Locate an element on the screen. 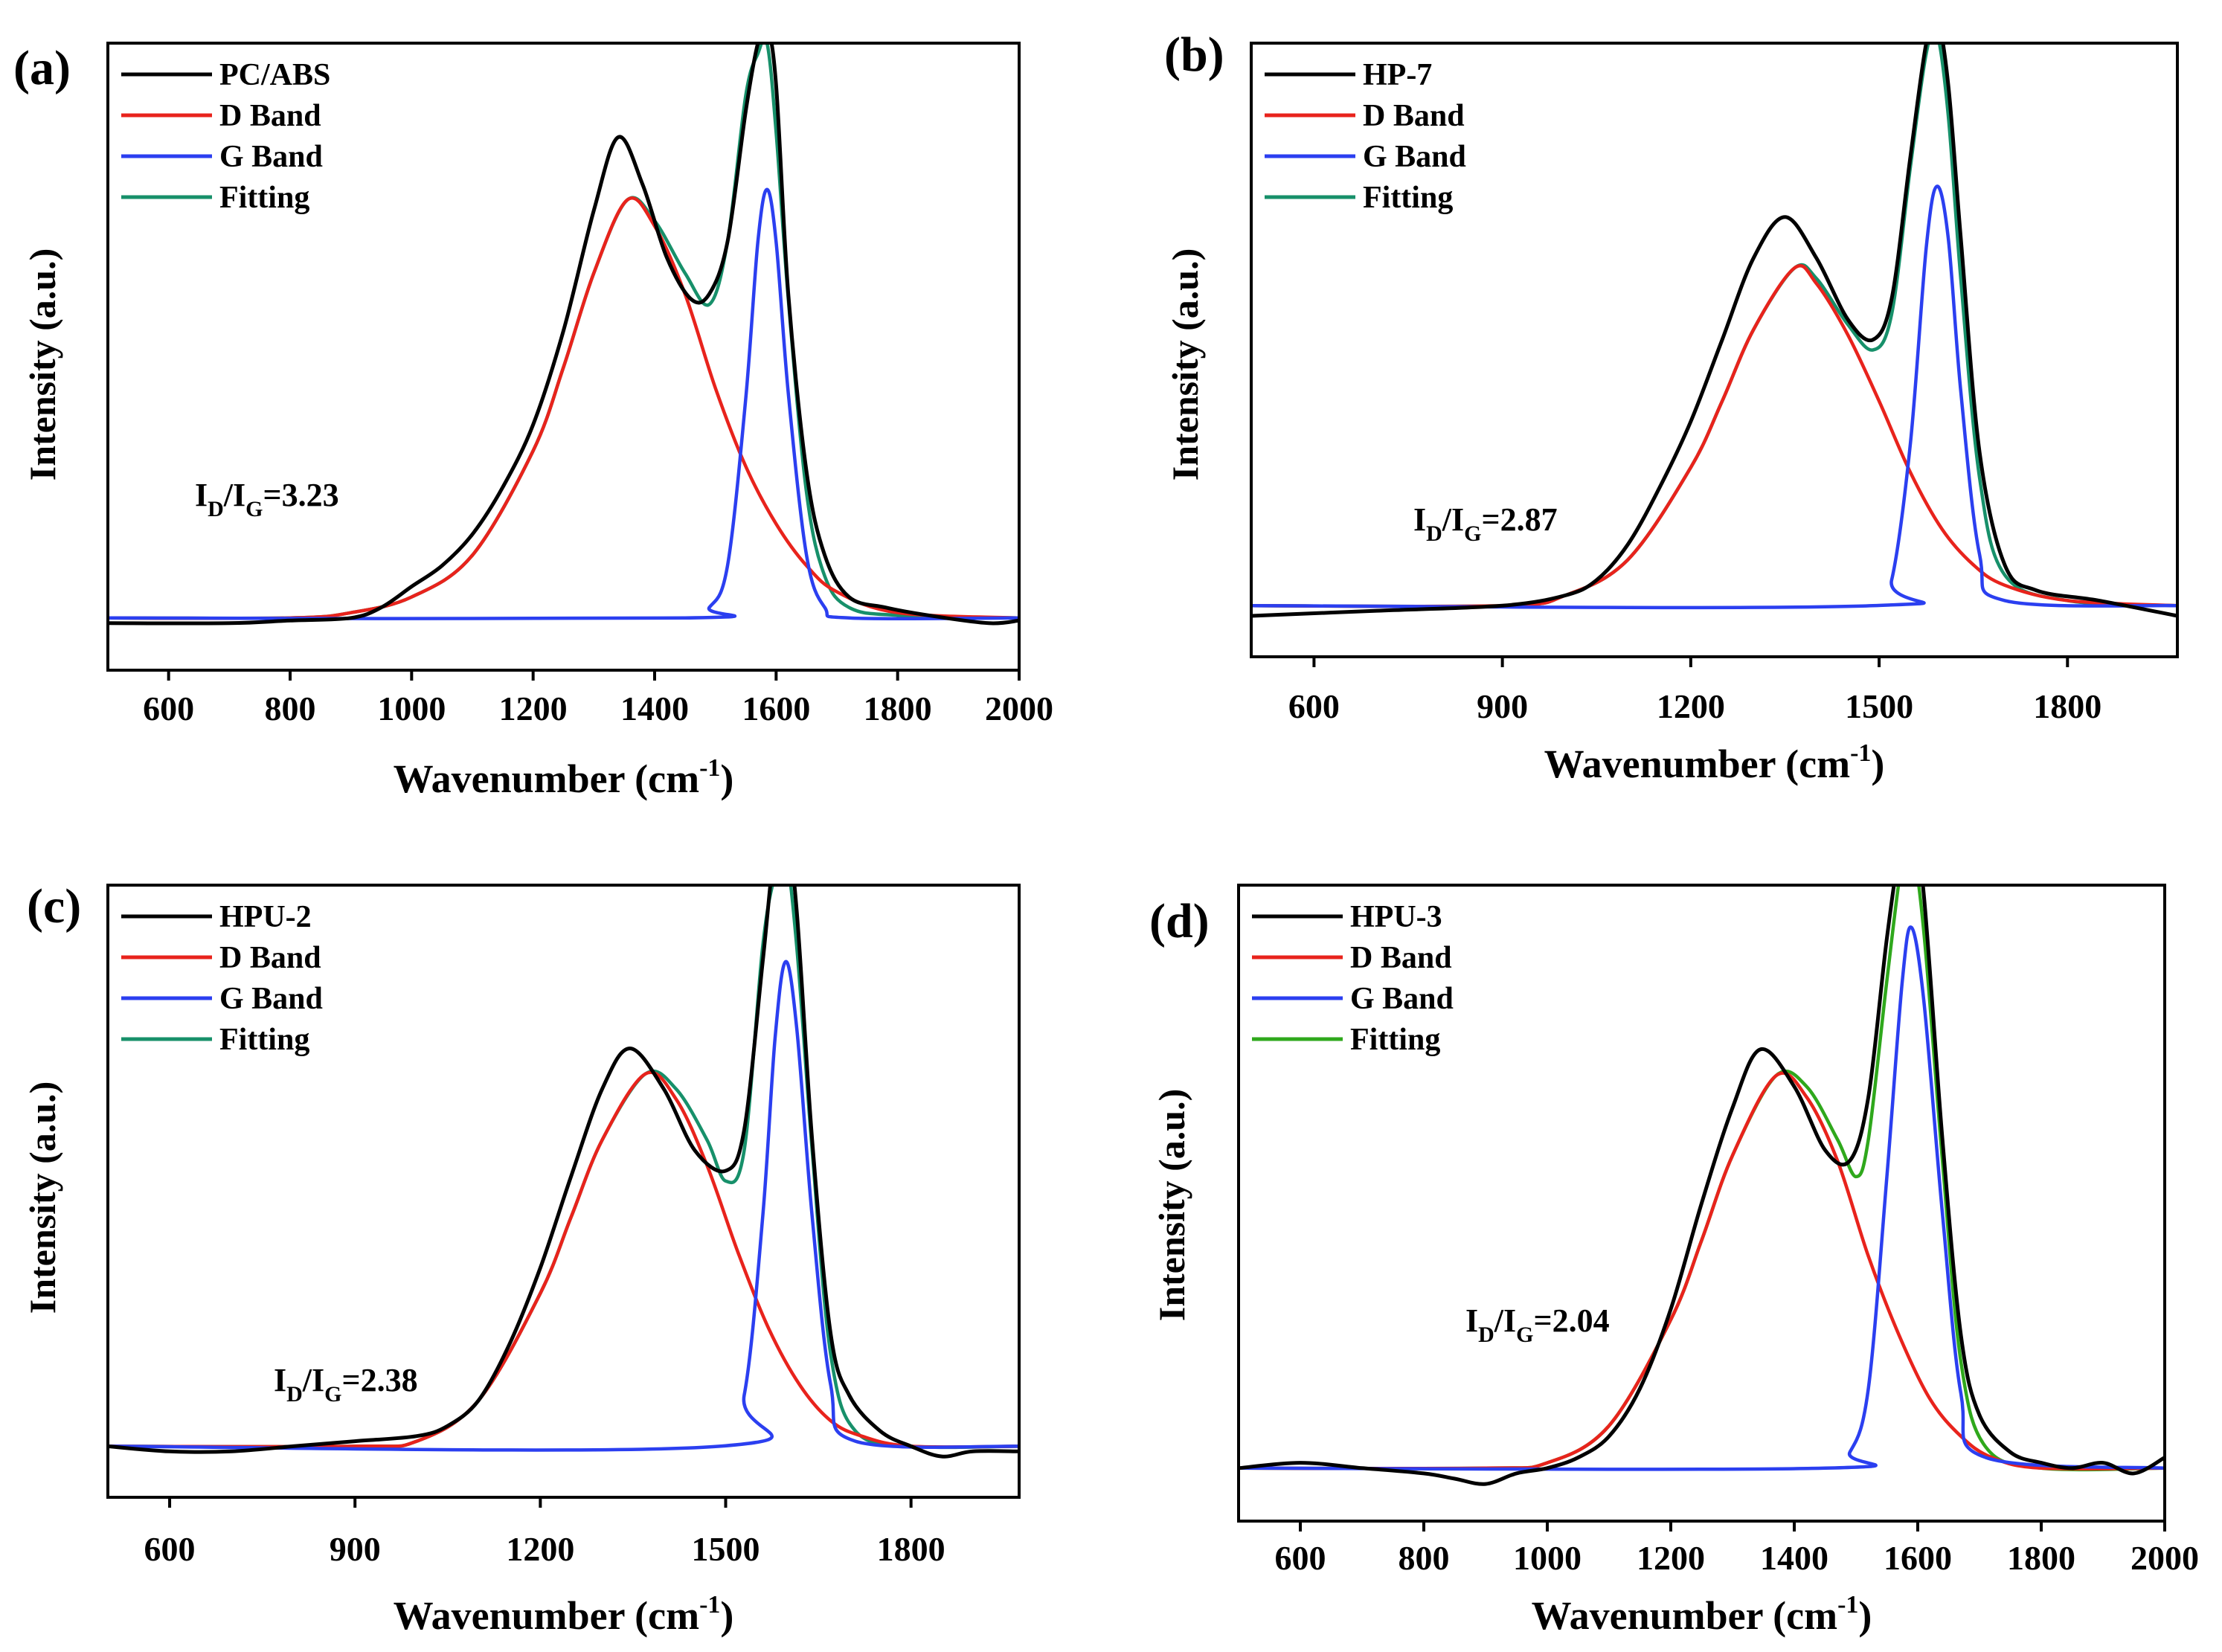 This screenshot has height=1652, width=2222. legend: HPU-2 D Band G Band Fitting is located at coordinates (222, 979).